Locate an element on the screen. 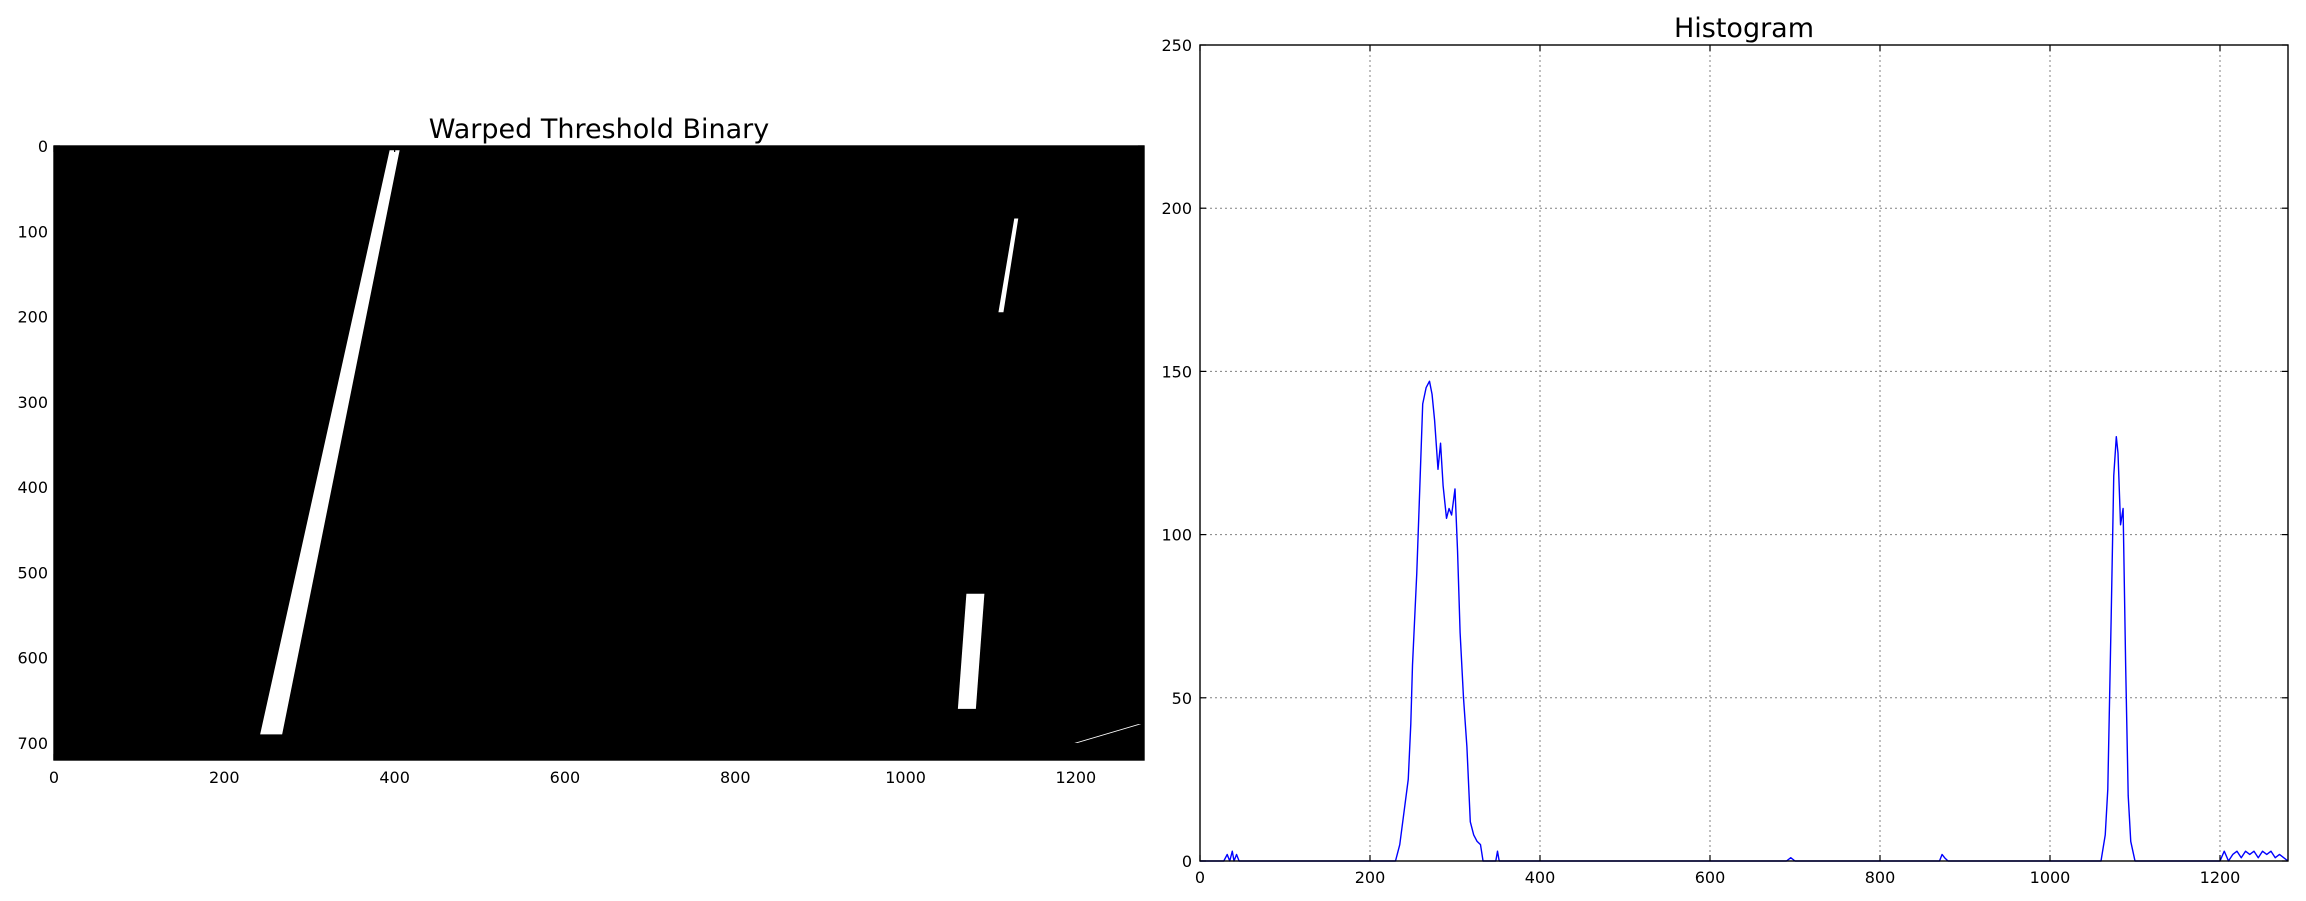 The width and height of the screenshot is (2306, 901). histogram-y-tick-label: 250 is located at coordinates (1176, 45).